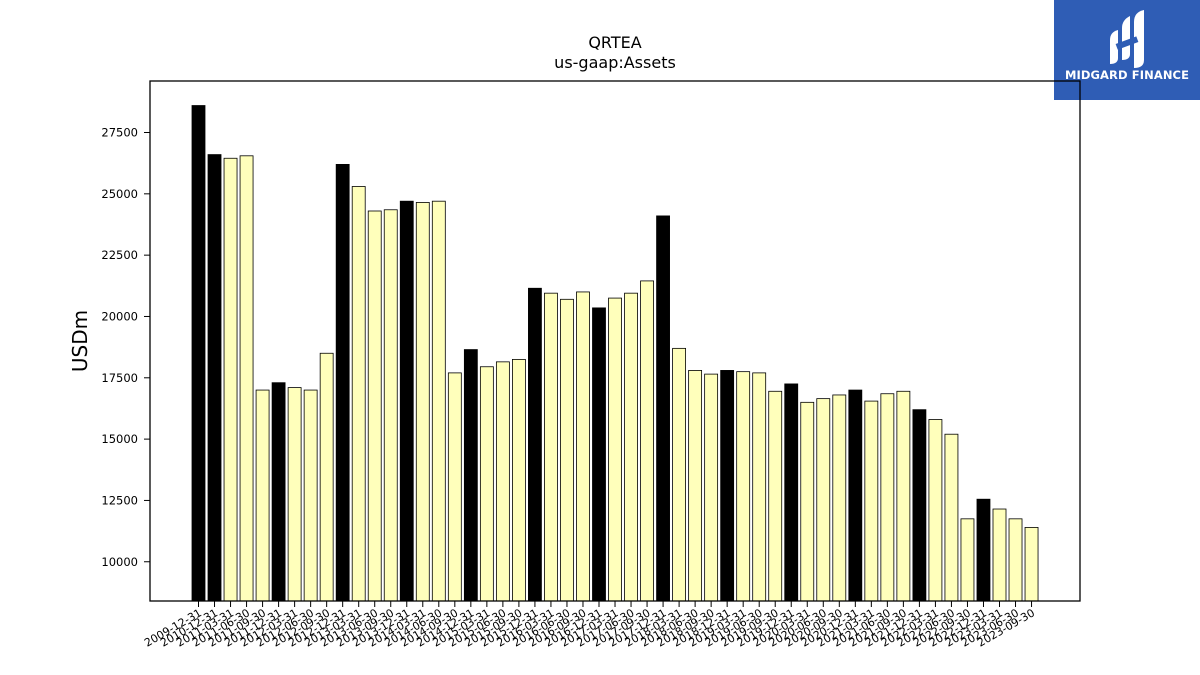 The width and height of the screenshot is (1200, 675). I want to click on y-tick-label: 12500, so click(119, 500).